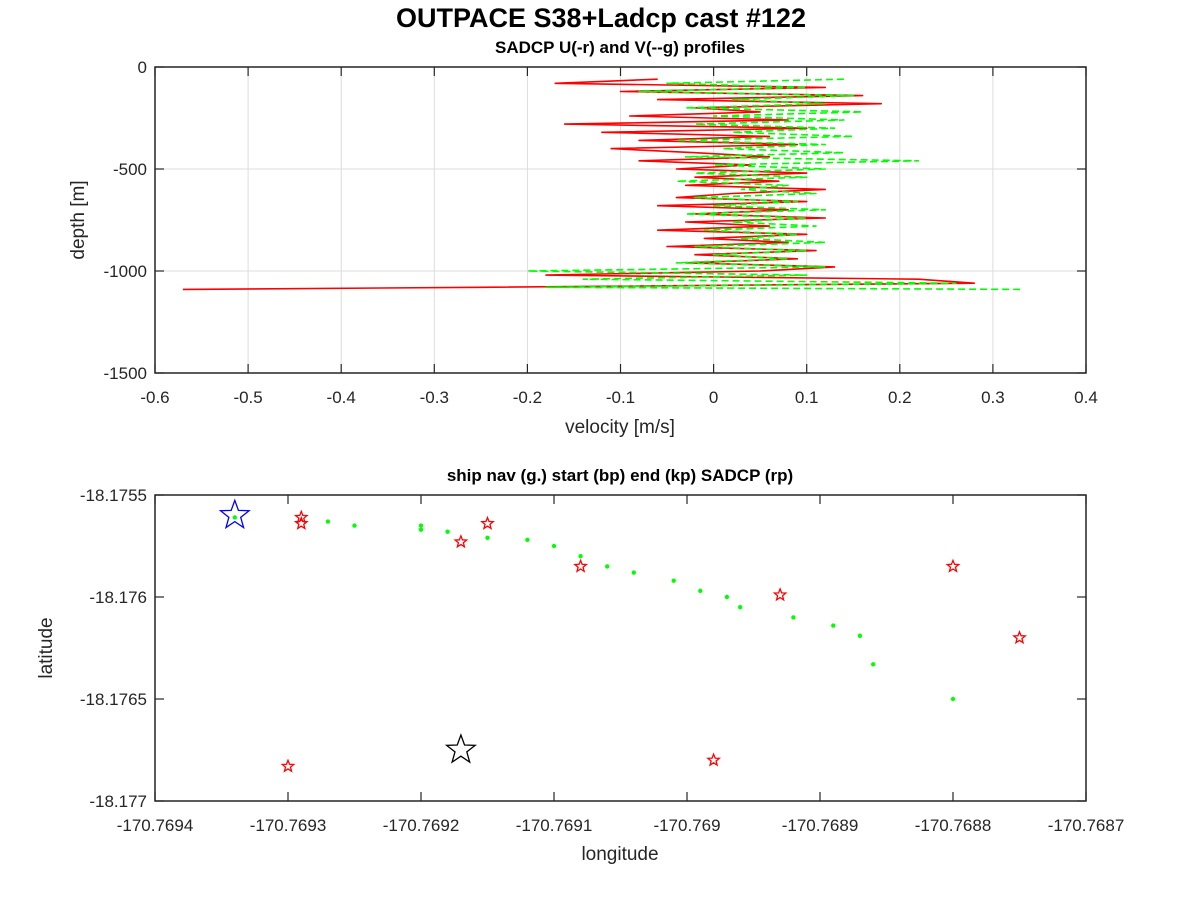 The width and height of the screenshot is (1200, 900). What do you see at coordinates (900, 397) in the screenshot?
I see `profile-x-tick-label: 0.2` at bounding box center [900, 397].